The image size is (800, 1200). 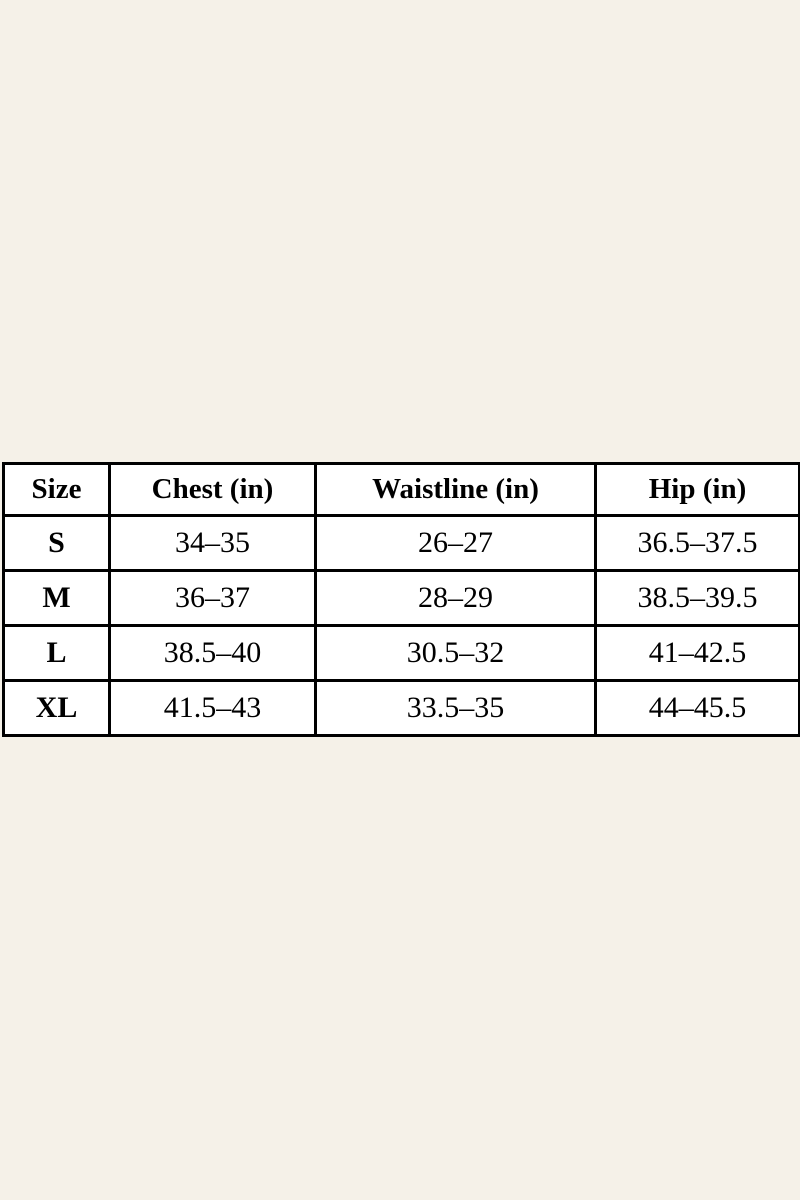 What do you see at coordinates (455, 708) in the screenshot?
I see `waistline-cell: 33.5–35` at bounding box center [455, 708].